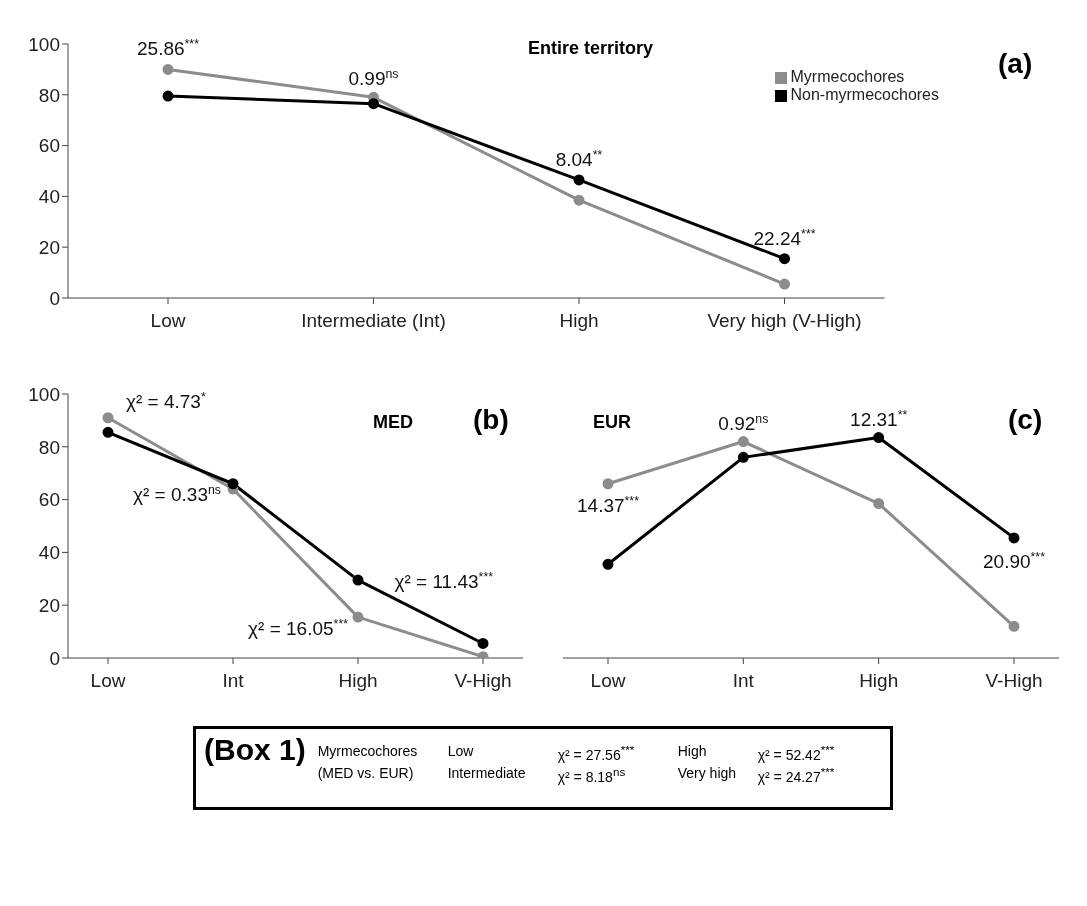  I want to click on annotation: 8.04$^{**}$, so click(579, 158).